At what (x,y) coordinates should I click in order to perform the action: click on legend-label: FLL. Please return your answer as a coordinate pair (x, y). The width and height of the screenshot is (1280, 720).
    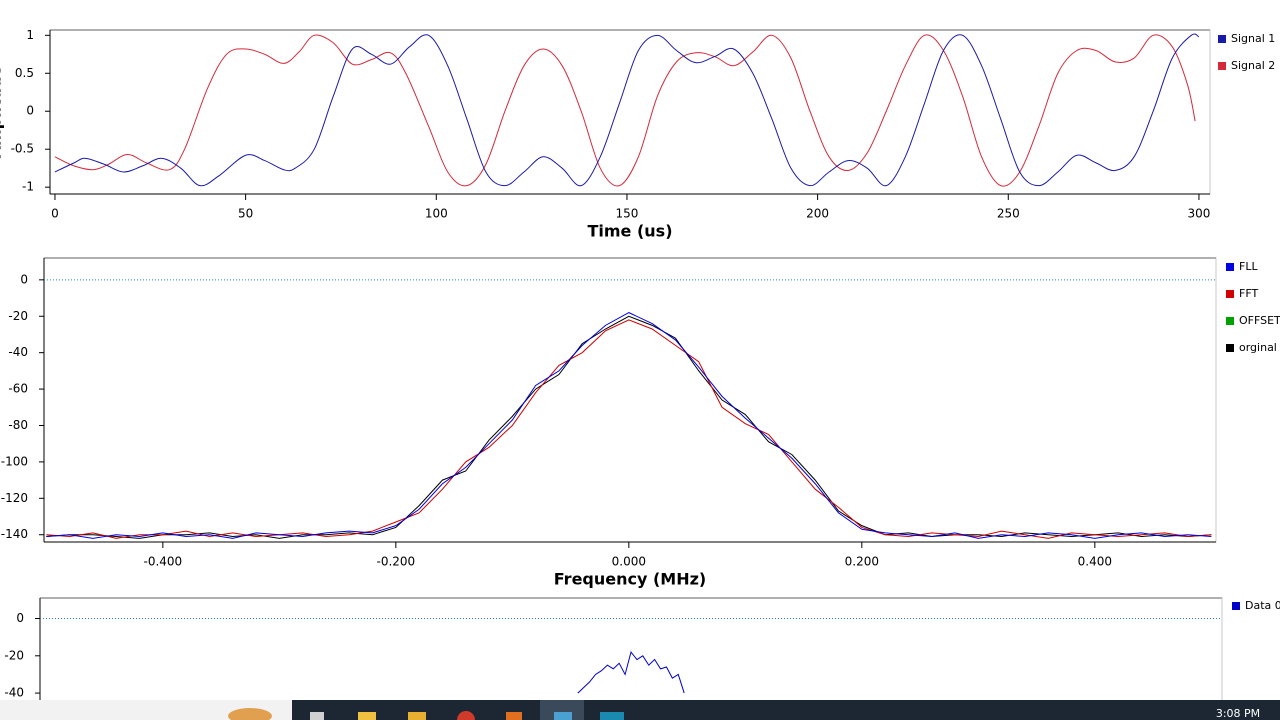
    Looking at the image, I should click on (1248, 266).